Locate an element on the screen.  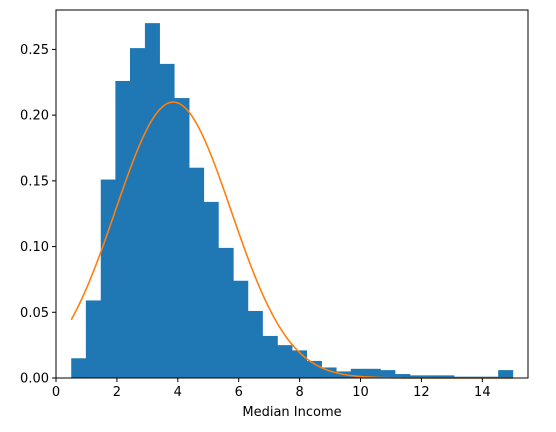
y-tick-label: 0.20 is located at coordinates (34, 116).